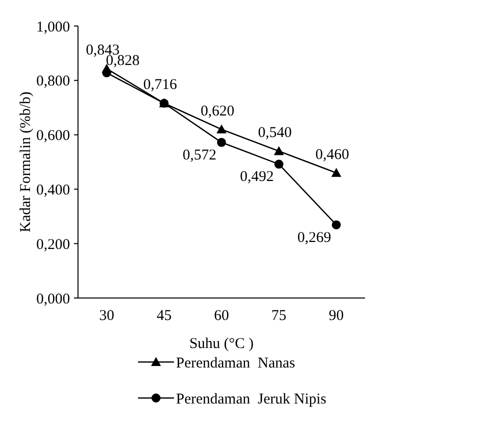  I want to click on data-label: 0,572, so click(199, 155).